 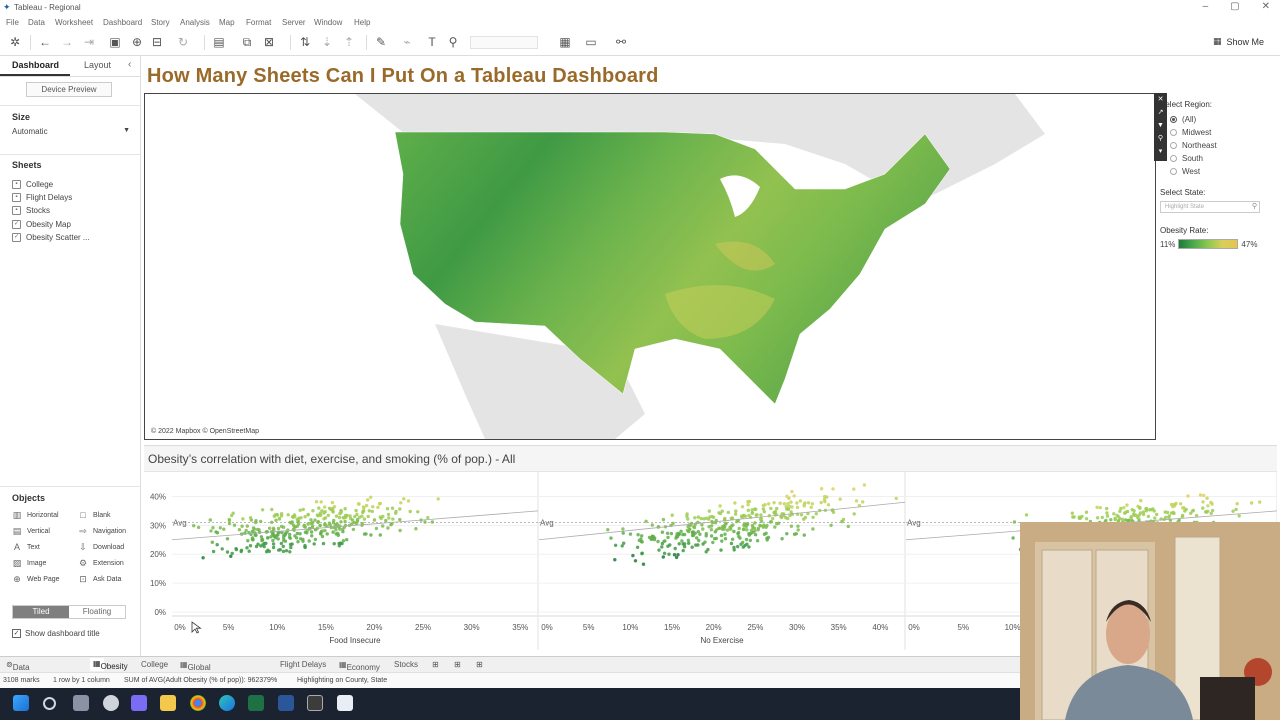 What do you see at coordinates (315, 703) in the screenshot?
I see `tableau-taskbar-icon` at bounding box center [315, 703].